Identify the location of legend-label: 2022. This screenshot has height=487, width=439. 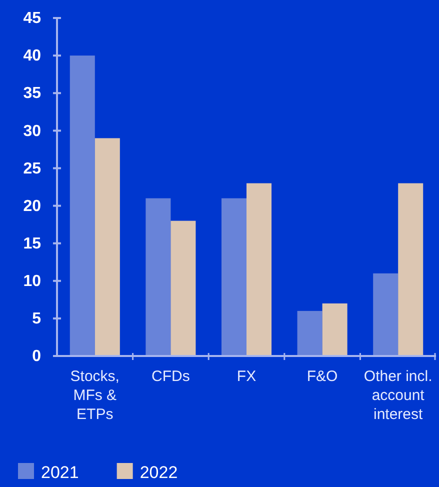
(159, 472).